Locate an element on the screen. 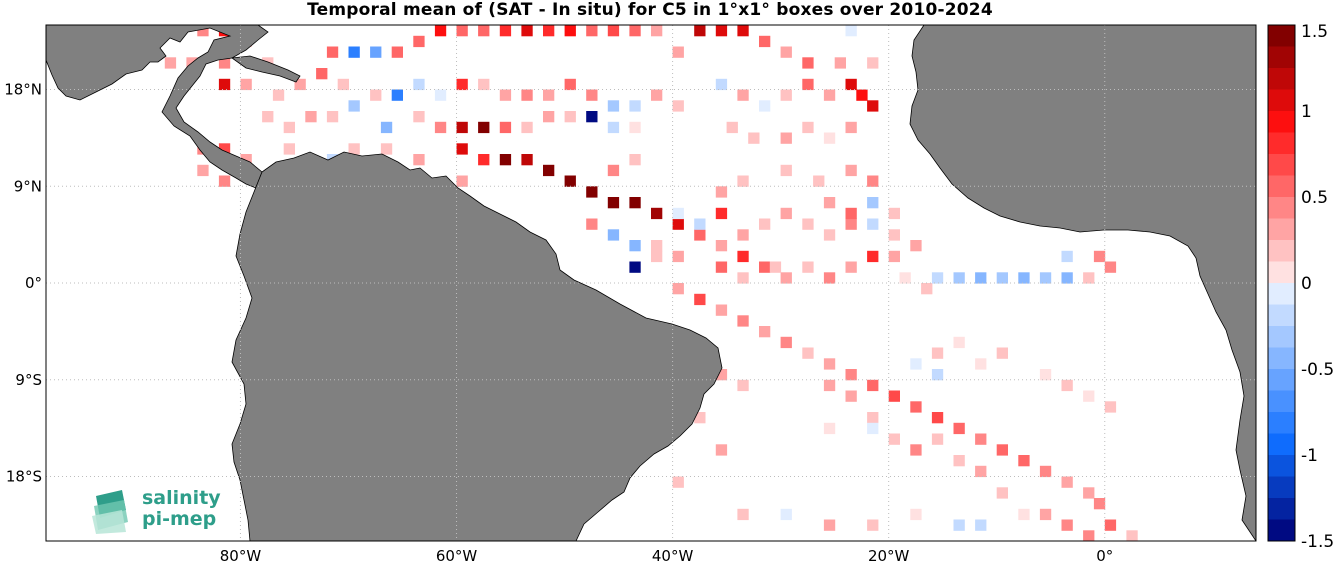 This screenshot has width=1339, height=564. logo-text-salinity: salinity is located at coordinates (181, 498).